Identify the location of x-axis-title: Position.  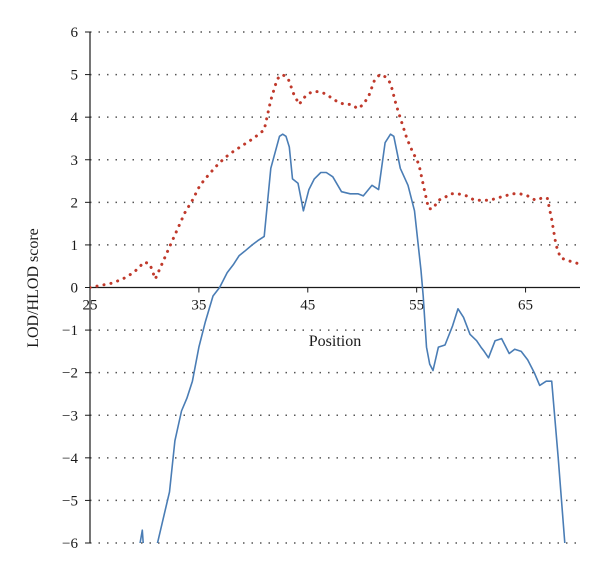
(335, 341).